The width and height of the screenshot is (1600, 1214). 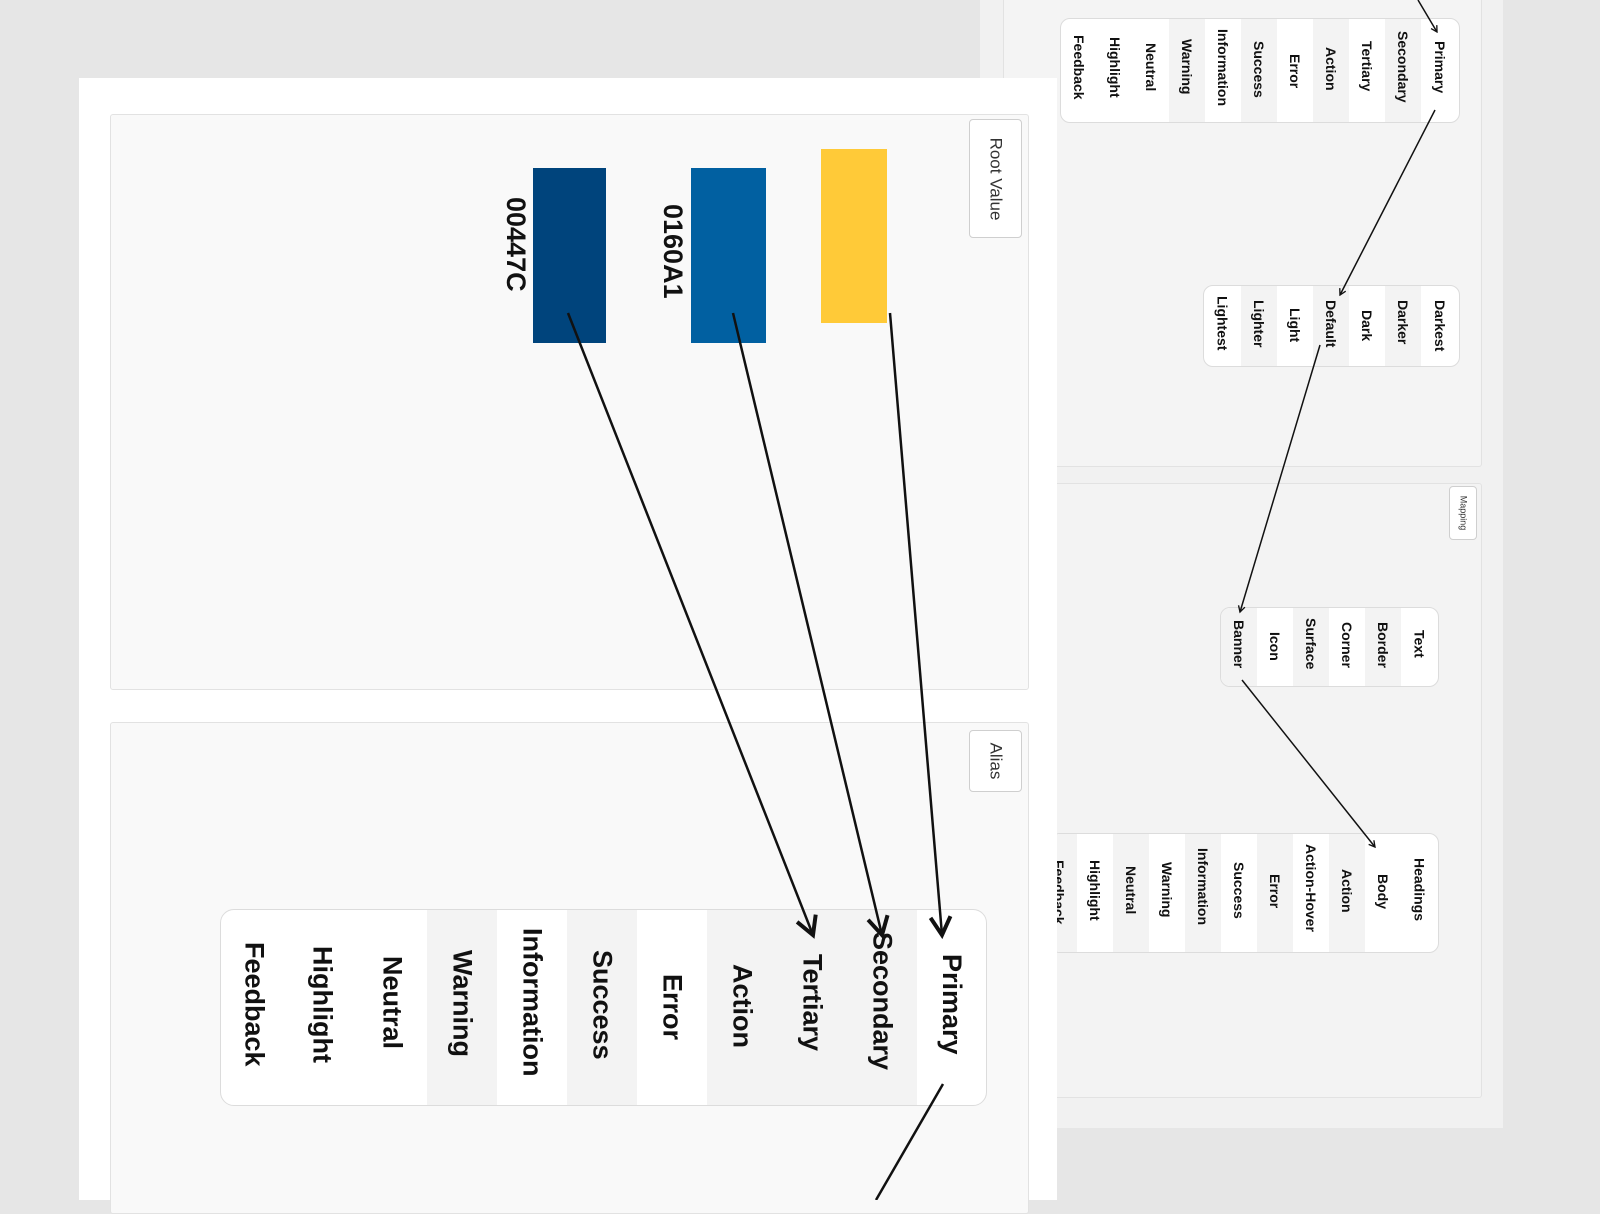 I want to click on list-item: Headings, so click(x=1419, y=890).